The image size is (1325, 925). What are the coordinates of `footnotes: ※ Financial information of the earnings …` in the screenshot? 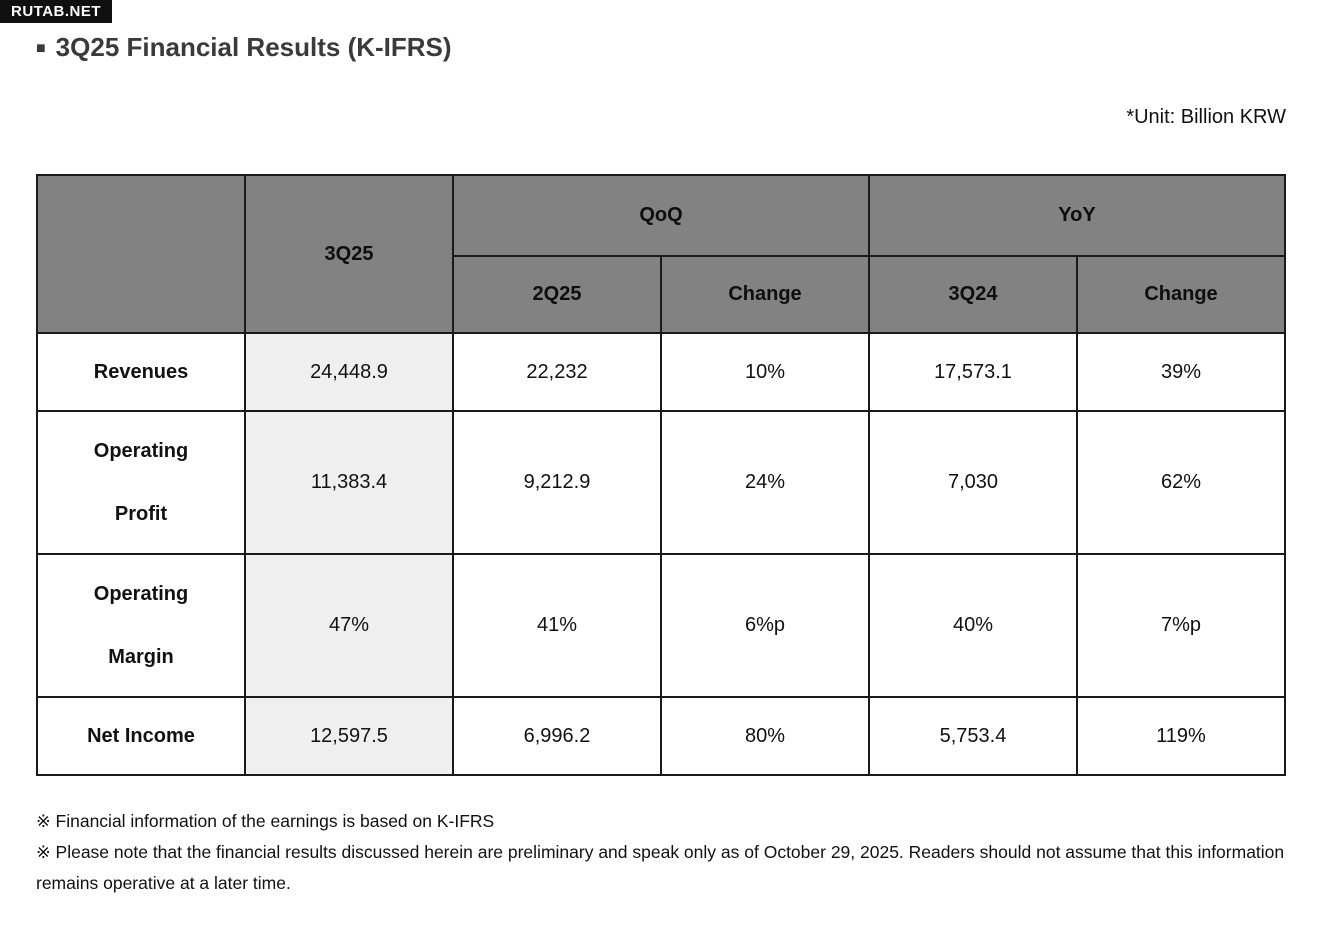 It's located at (662, 852).